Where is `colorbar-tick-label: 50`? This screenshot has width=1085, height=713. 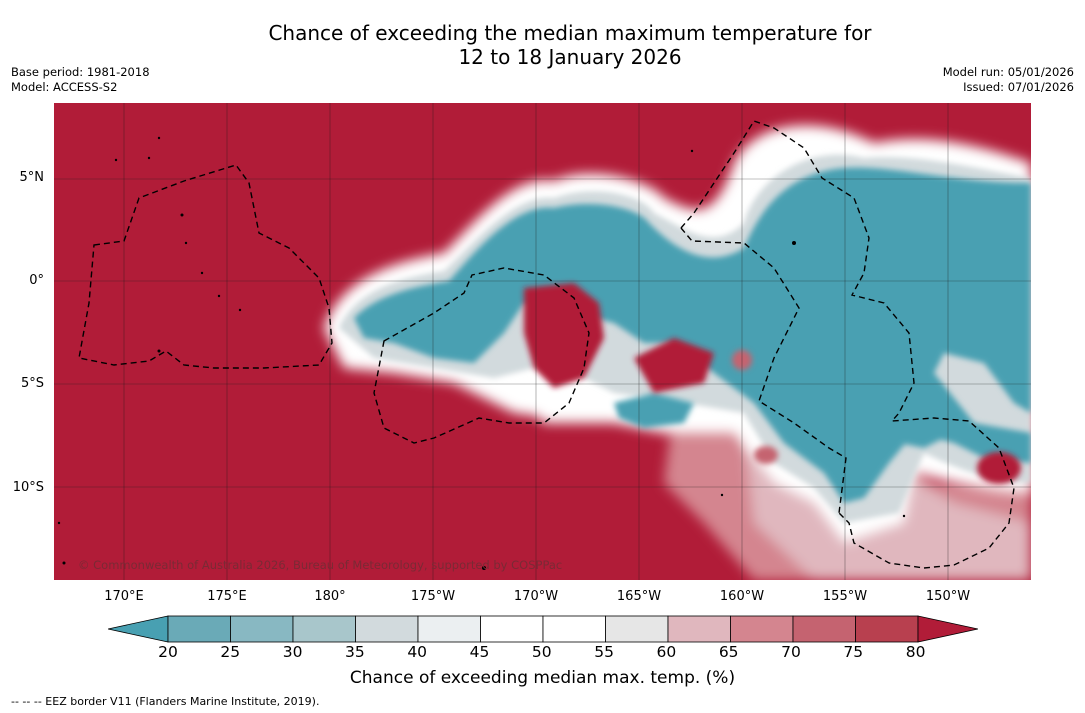
colorbar-tick-label: 50 is located at coordinates (541, 652).